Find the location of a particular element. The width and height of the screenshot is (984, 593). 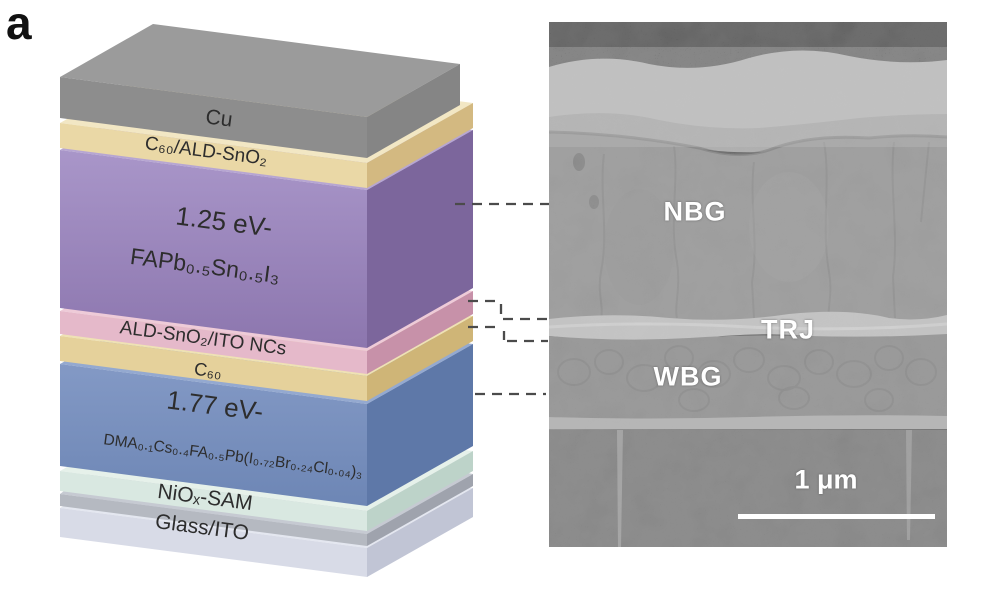

sem-wbg-label: WBG is located at coordinates (688, 376).